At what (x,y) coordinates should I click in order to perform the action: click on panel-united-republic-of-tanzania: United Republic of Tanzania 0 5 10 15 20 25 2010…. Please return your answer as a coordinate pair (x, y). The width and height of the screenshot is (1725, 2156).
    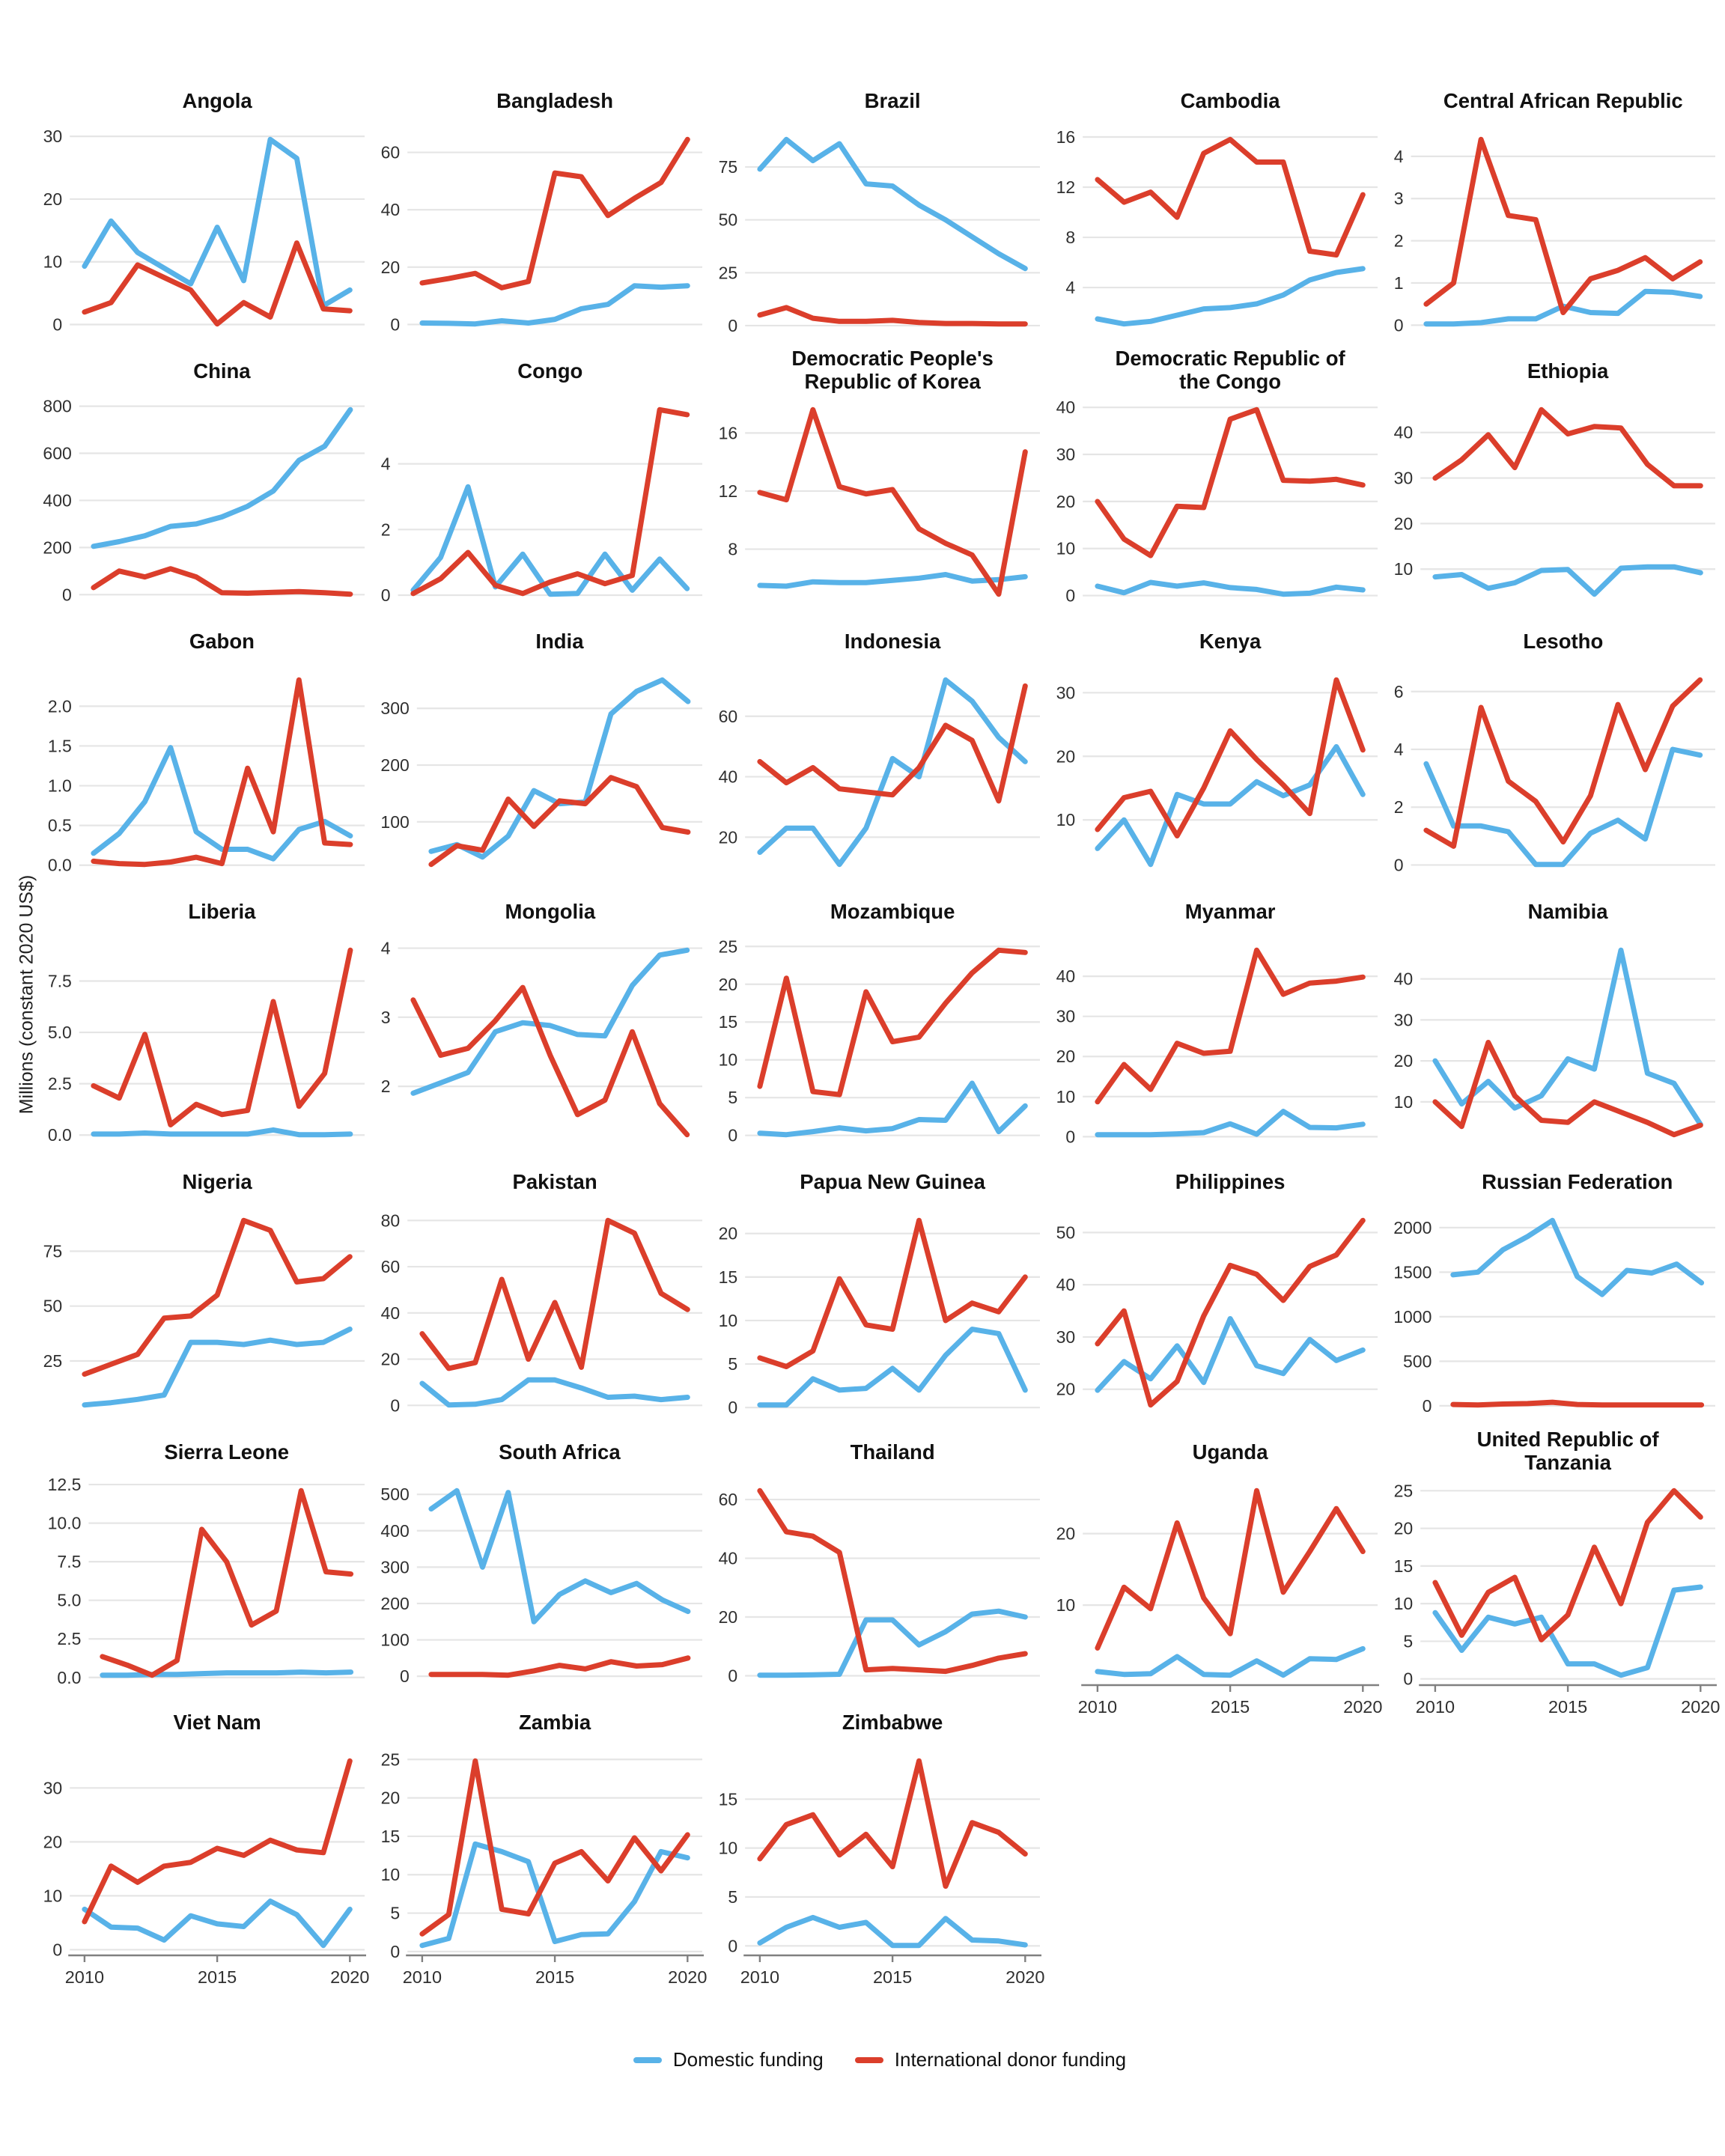
    Looking at the image, I should click on (1554, 1578).